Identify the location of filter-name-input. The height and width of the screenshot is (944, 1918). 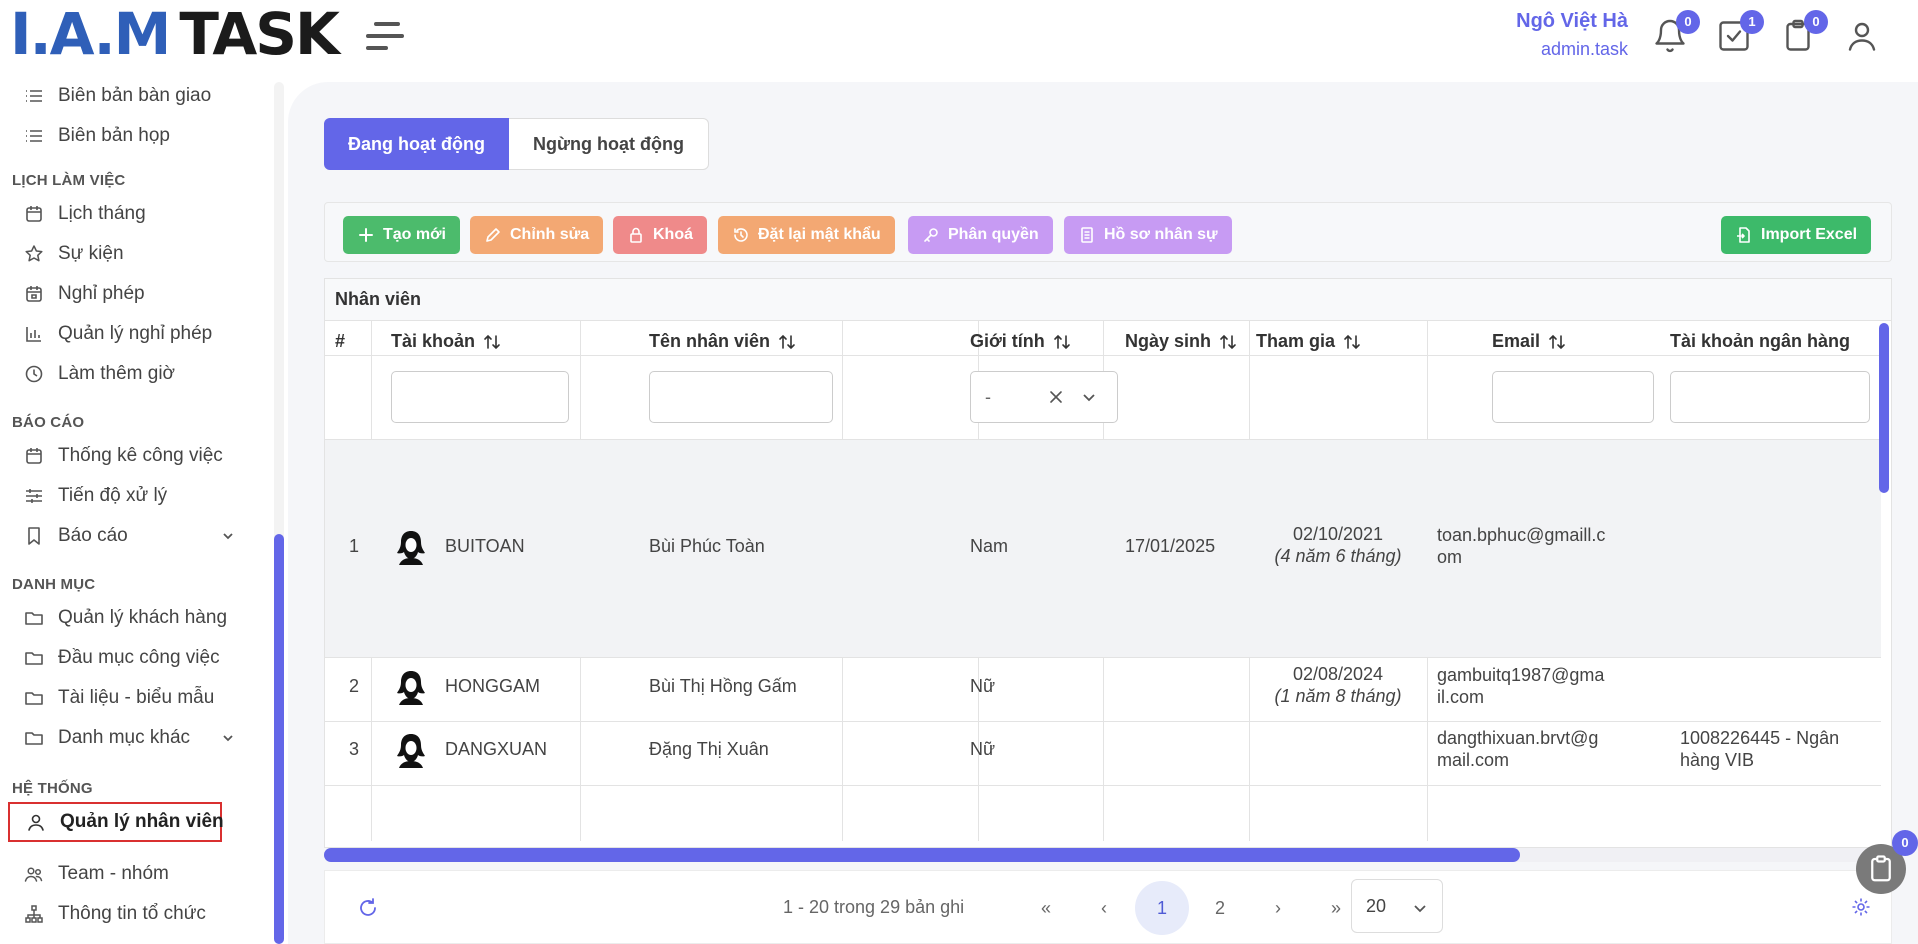
(741, 397).